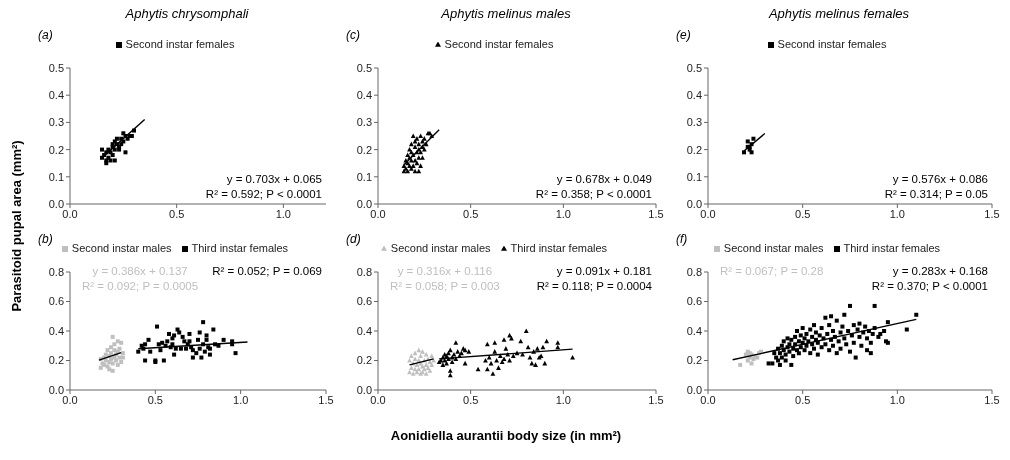 The image size is (1010, 460). I want to click on annotation: y = 0.386x + 0.137 R² = 0.092; P = 0.0005, so click(140, 279).